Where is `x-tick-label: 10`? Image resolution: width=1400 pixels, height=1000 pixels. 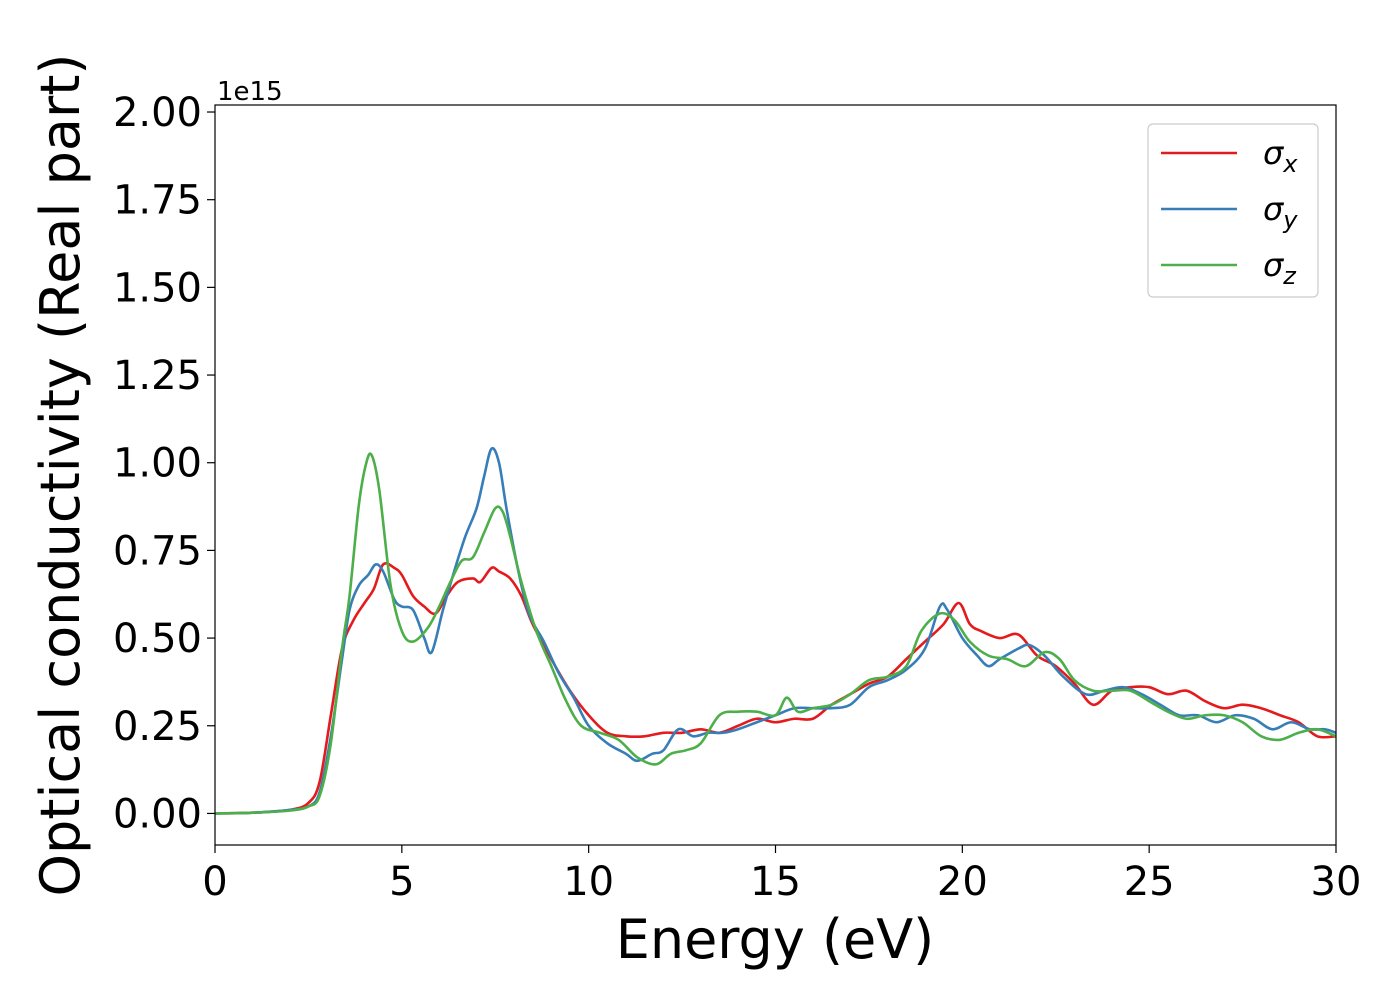
x-tick-label: 10 is located at coordinates (588, 882).